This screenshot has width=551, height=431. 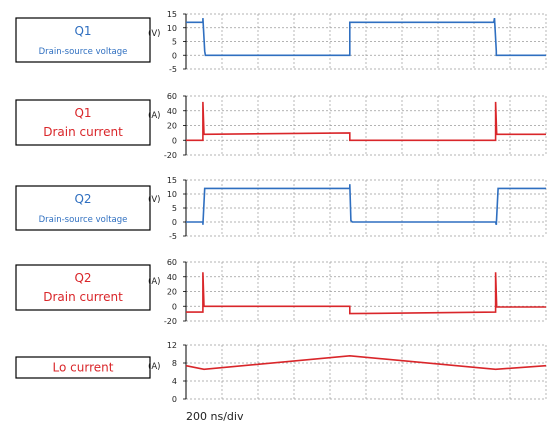 I want to click on trace-label-title: Lo current, so click(x=83, y=368).